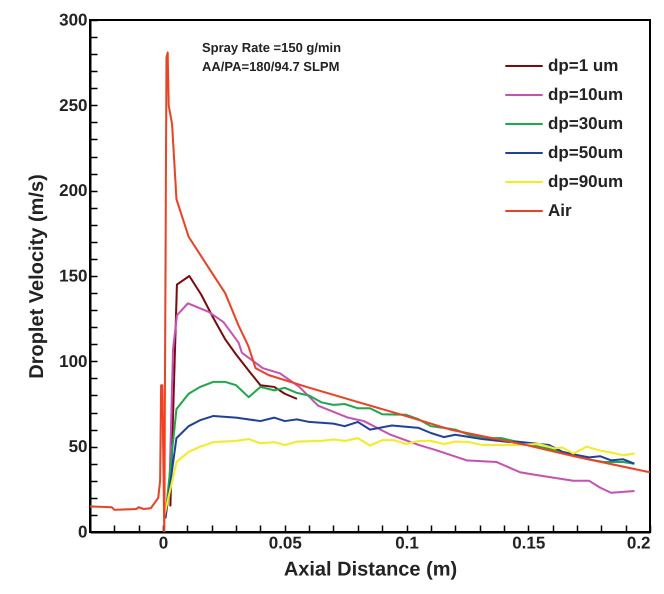 The width and height of the screenshot is (664, 594). What do you see at coordinates (73, 361) in the screenshot?
I see `y-tick-label: 100` at bounding box center [73, 361].